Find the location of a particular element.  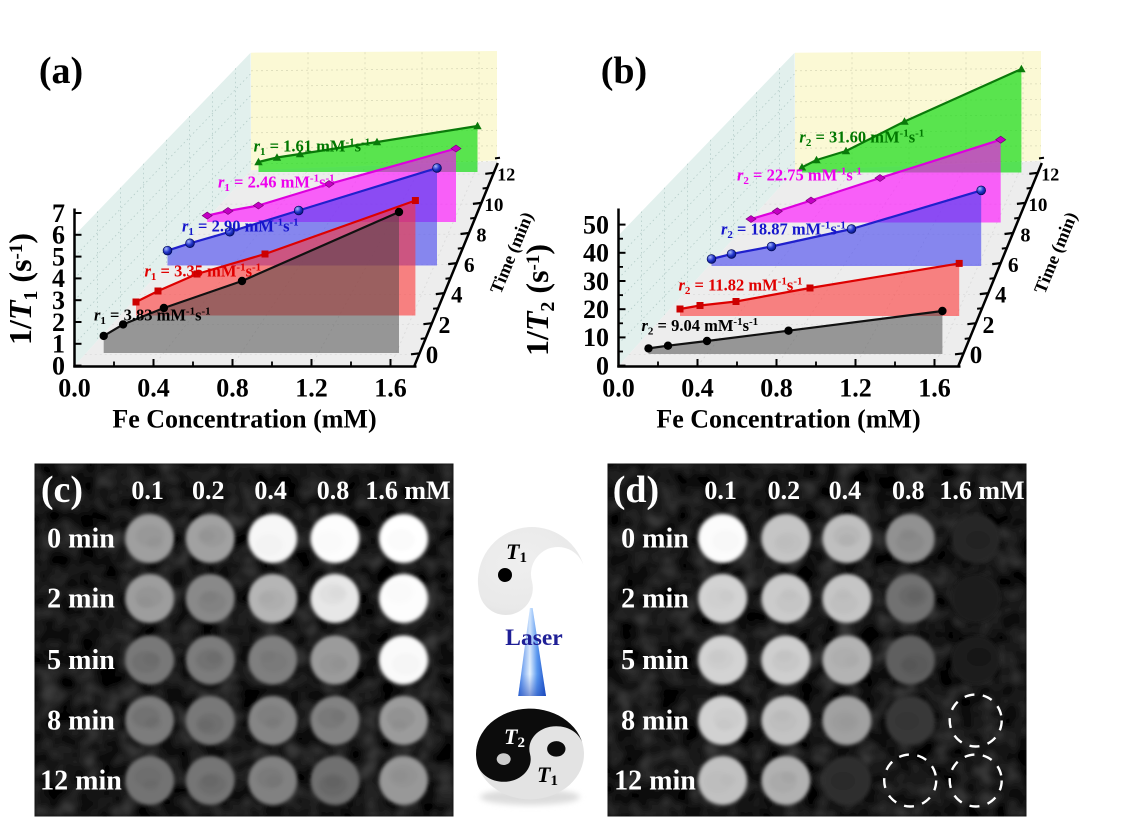

svg-text: (b) is located at coordinates (624, 71).